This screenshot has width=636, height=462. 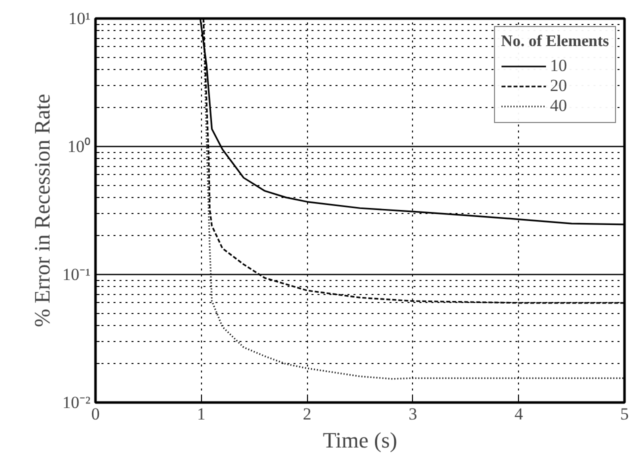 What do you see at coordinates (41, 211) in the screenshot?
I see `y-axis-title: % Error in Recession Rate` at bounding box center [41, 211].